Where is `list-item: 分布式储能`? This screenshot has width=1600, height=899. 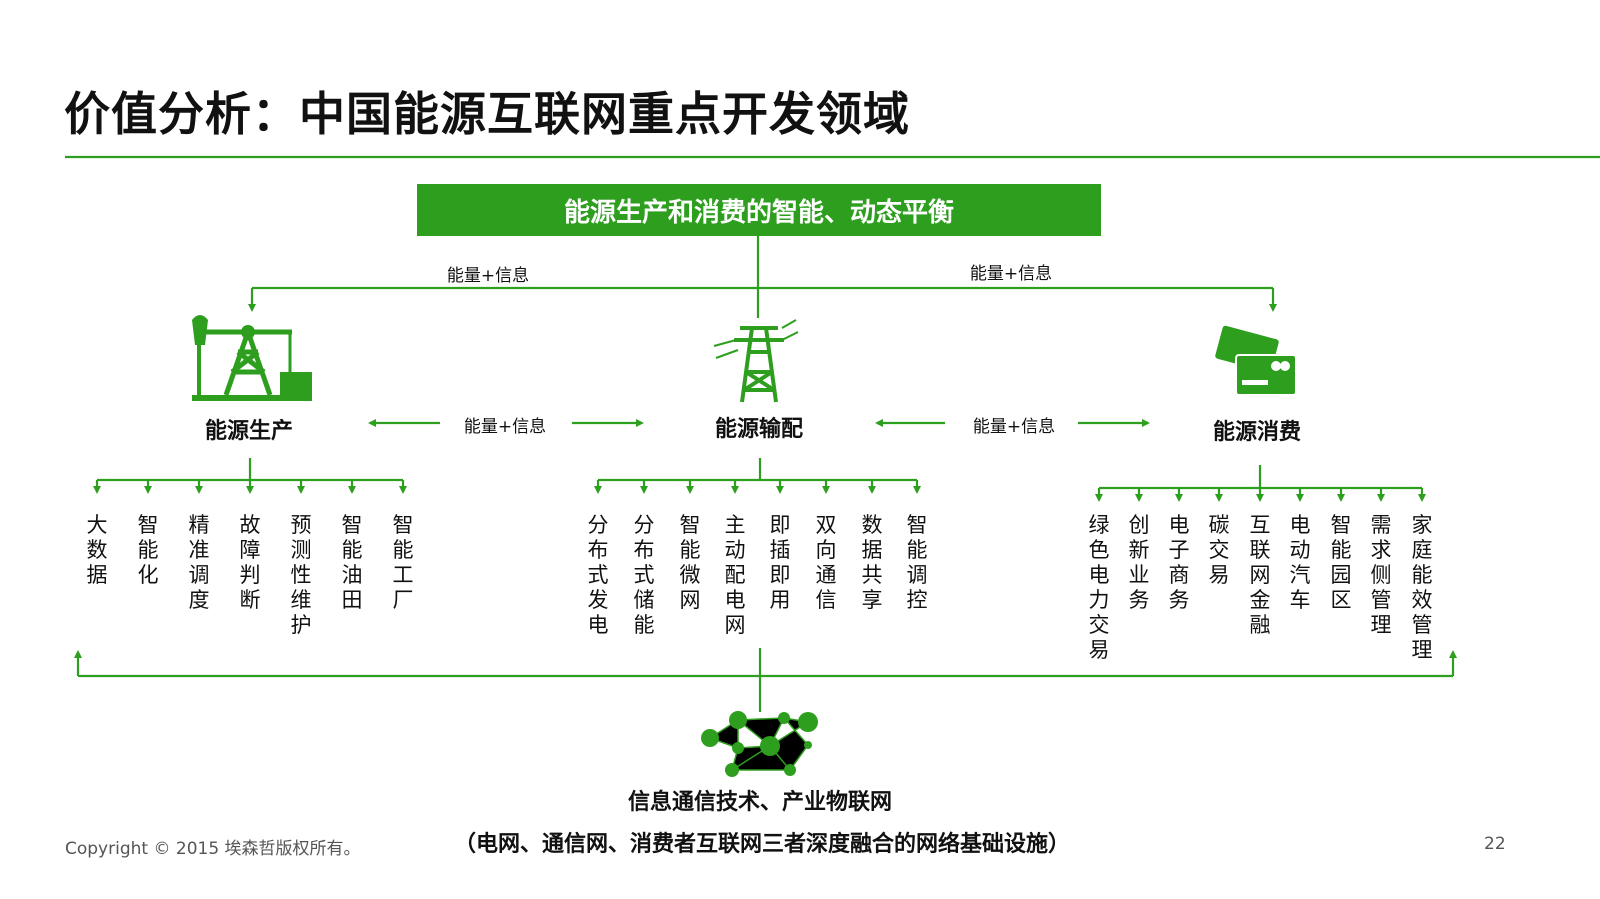 list-item: 分布式储能 is located at coordinates (644, 575).